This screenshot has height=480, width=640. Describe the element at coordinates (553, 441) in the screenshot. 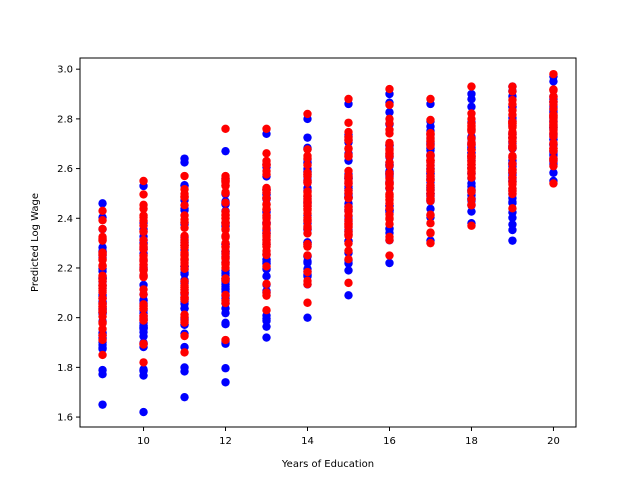

I see `x-tick-label: 20` at that location.